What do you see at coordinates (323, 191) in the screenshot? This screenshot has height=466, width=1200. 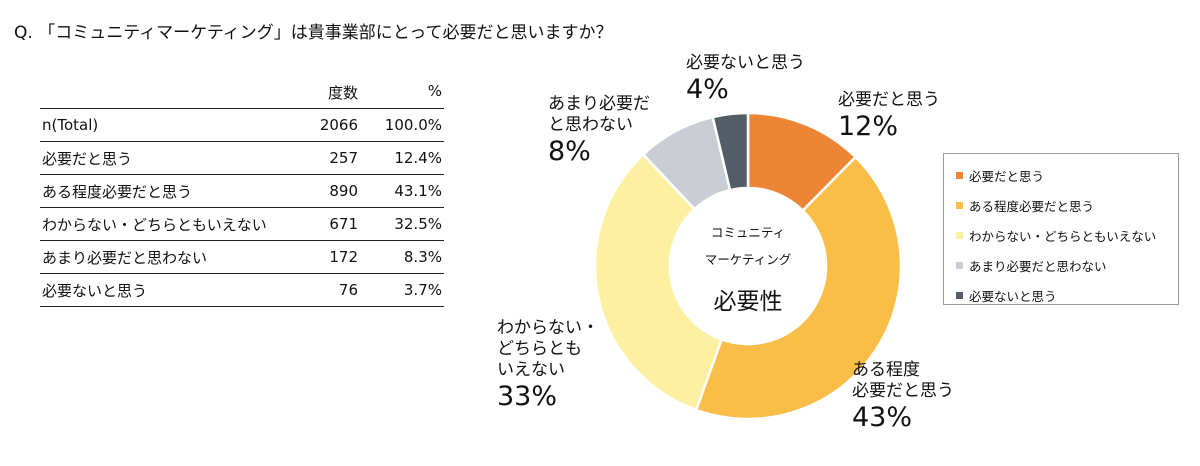 I see `row-count: 890` at bounding box center [323, 191].